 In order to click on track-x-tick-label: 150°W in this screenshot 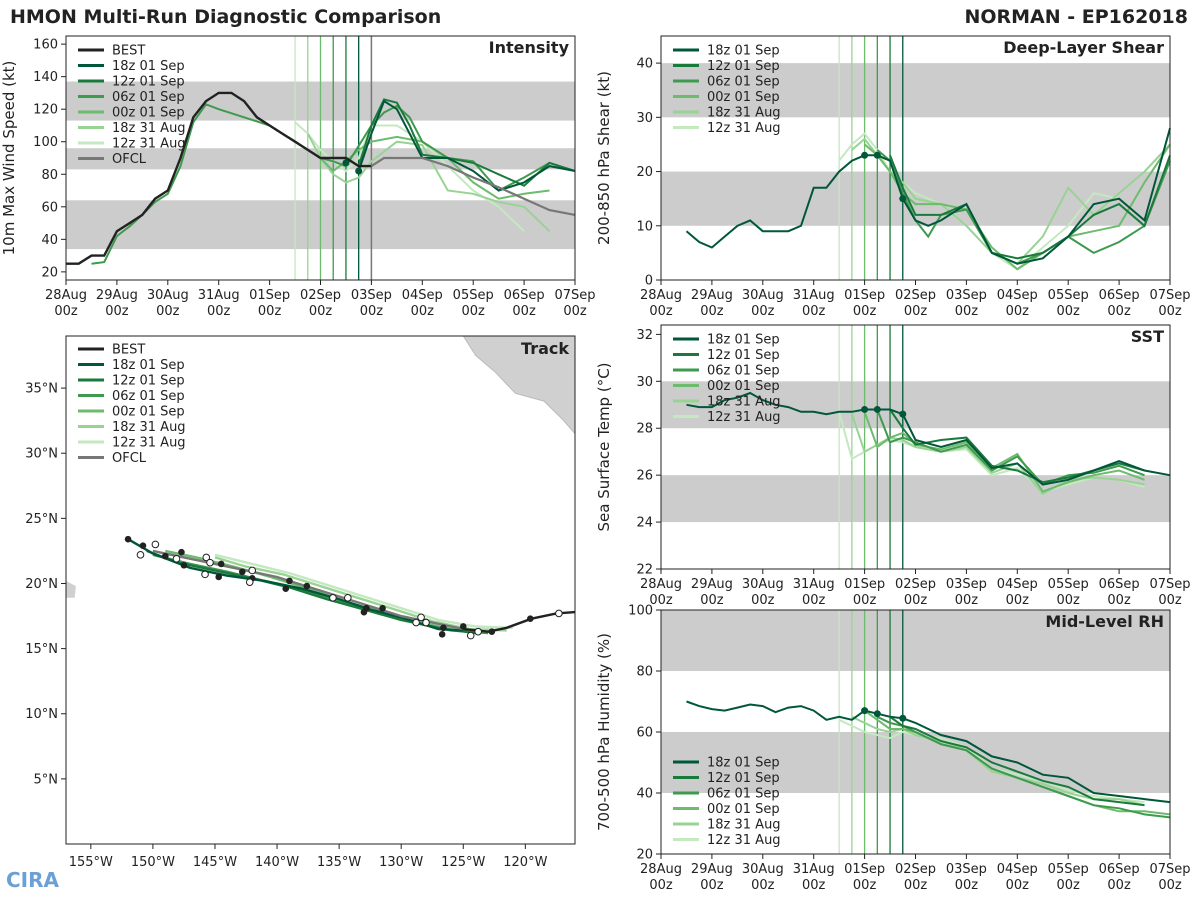, I will do `click(153, 862)`.